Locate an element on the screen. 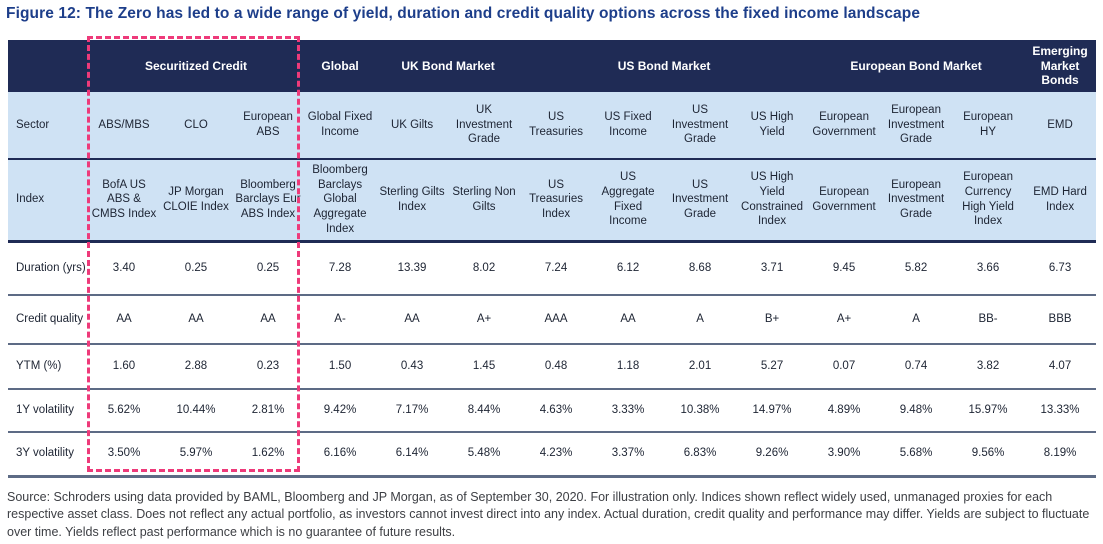 This screenshot has width=1103, height=544. cell-sector-col3: Global Fixed Income is located at coordinates (340, 126).